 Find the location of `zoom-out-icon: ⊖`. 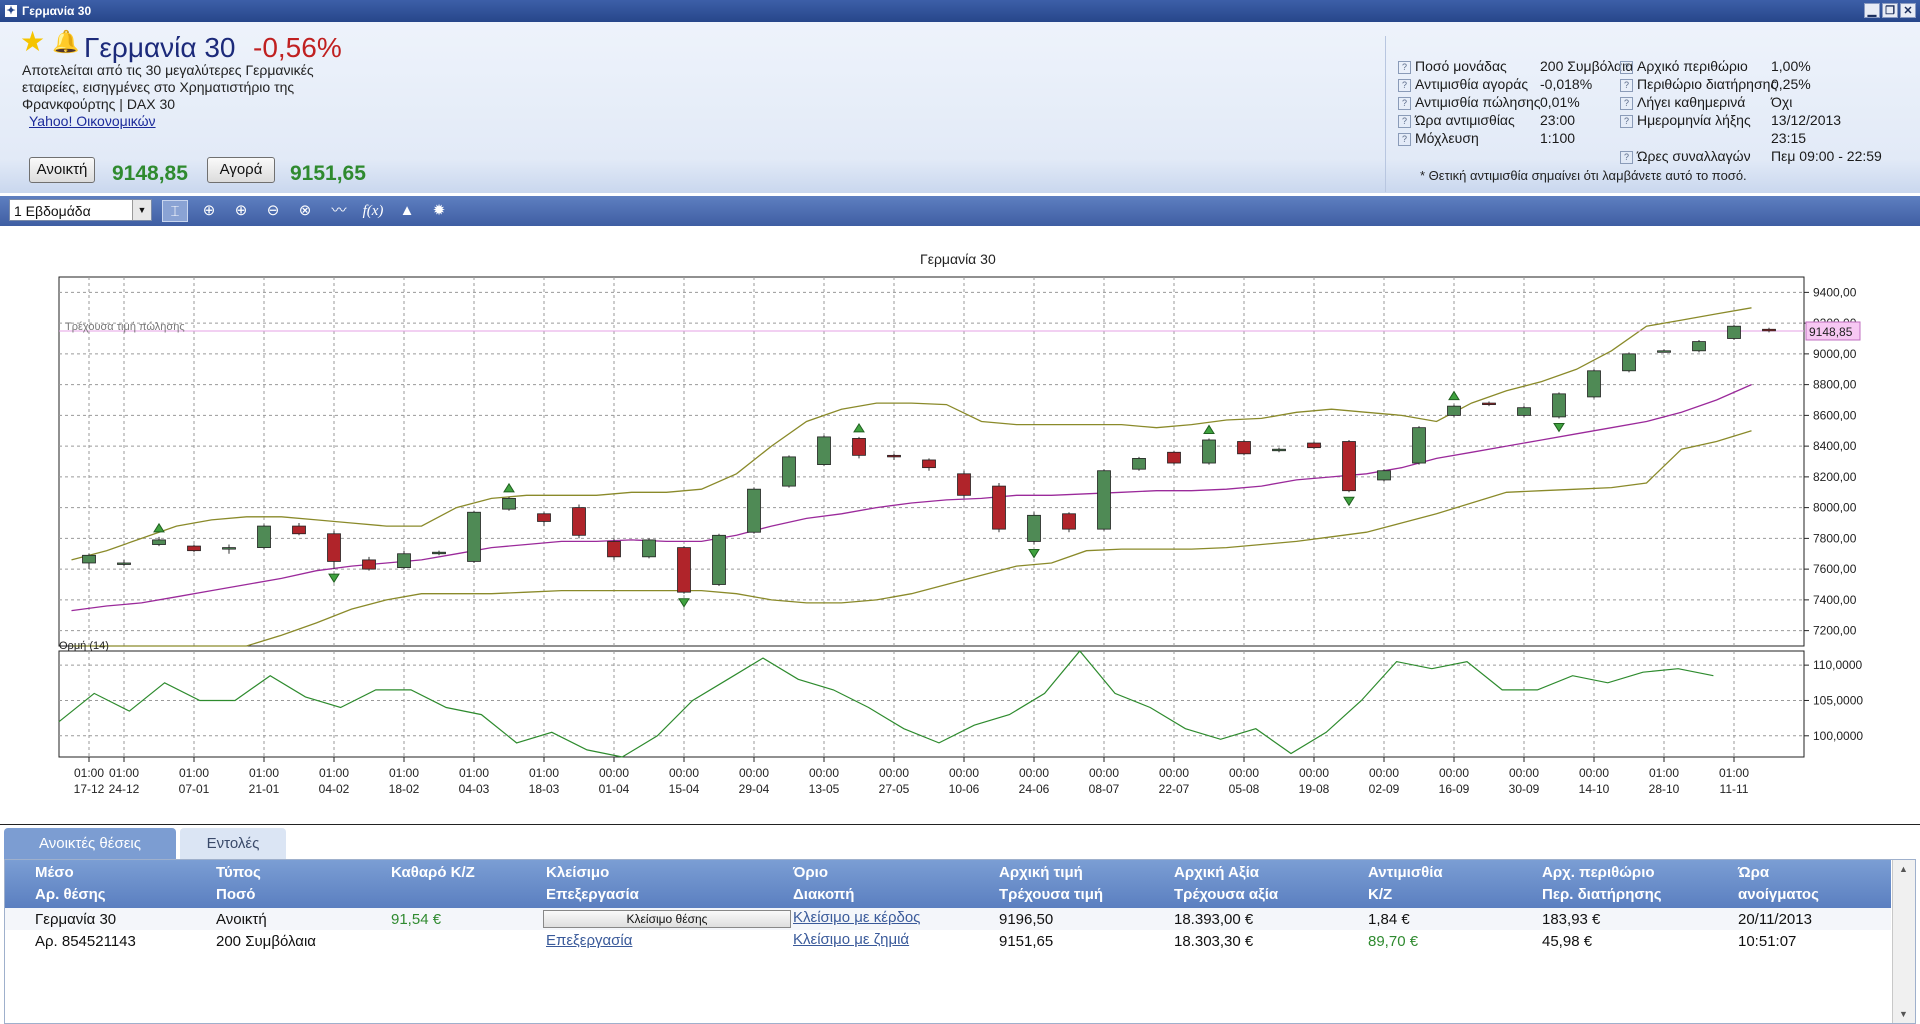

zoom-out-icon: ⊖ is located at coordinates (273, 210).